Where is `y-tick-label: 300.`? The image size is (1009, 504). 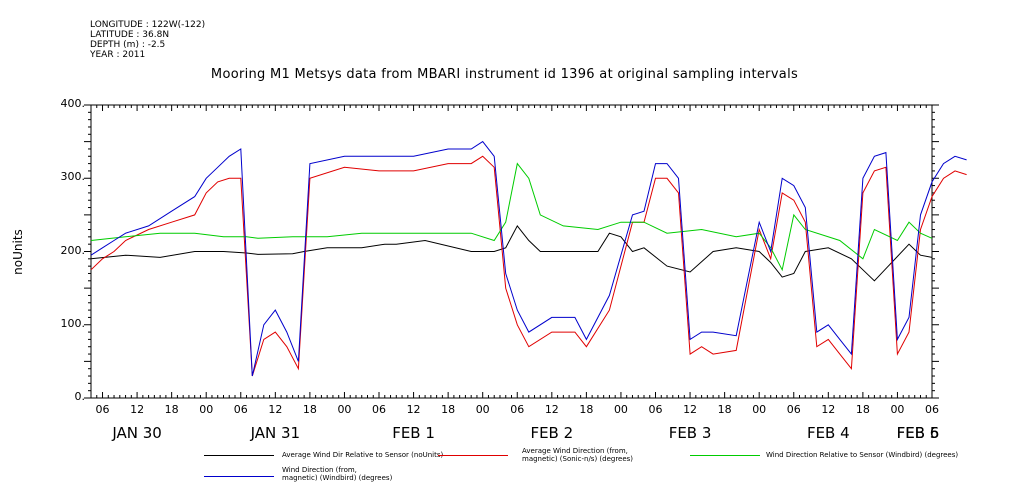
y-tick-label: 300. is located at coordinates (73, 177).